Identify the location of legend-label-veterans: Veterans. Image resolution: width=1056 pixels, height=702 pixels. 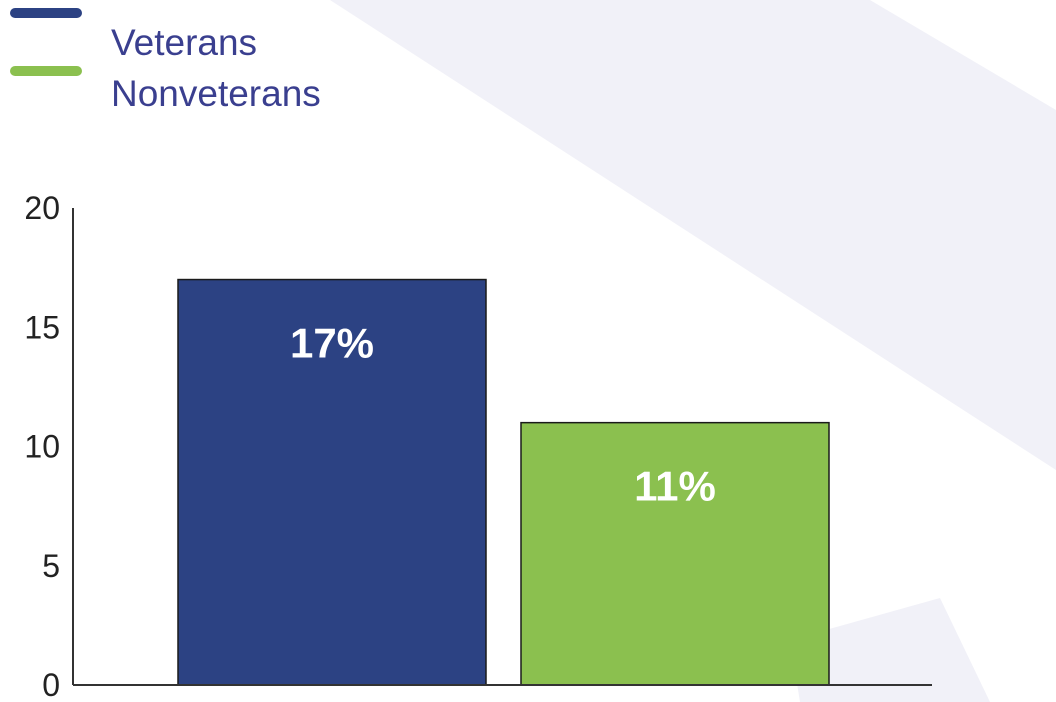
(184, 42).